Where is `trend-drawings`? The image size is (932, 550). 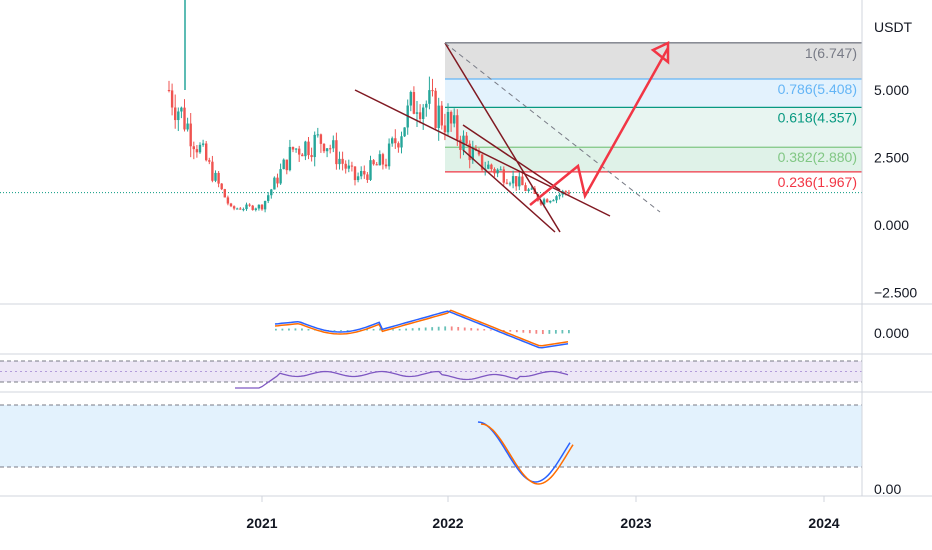 trend-drawings is located at coordinates (512, 137).